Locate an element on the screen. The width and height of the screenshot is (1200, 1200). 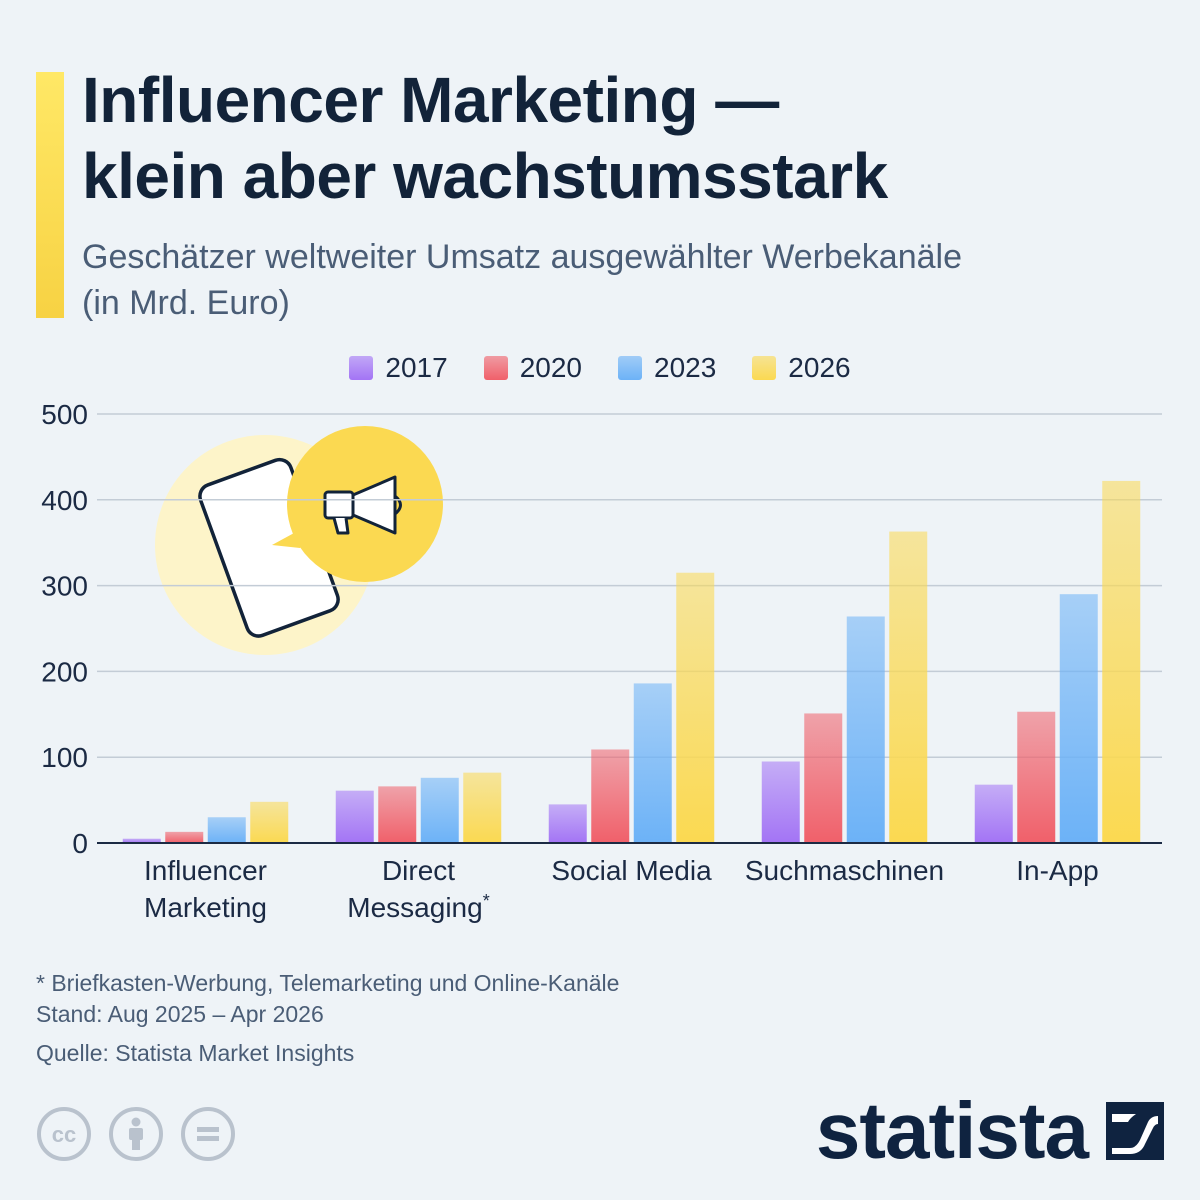
x-category-label: In-App is located at coordinates (1057, 870).